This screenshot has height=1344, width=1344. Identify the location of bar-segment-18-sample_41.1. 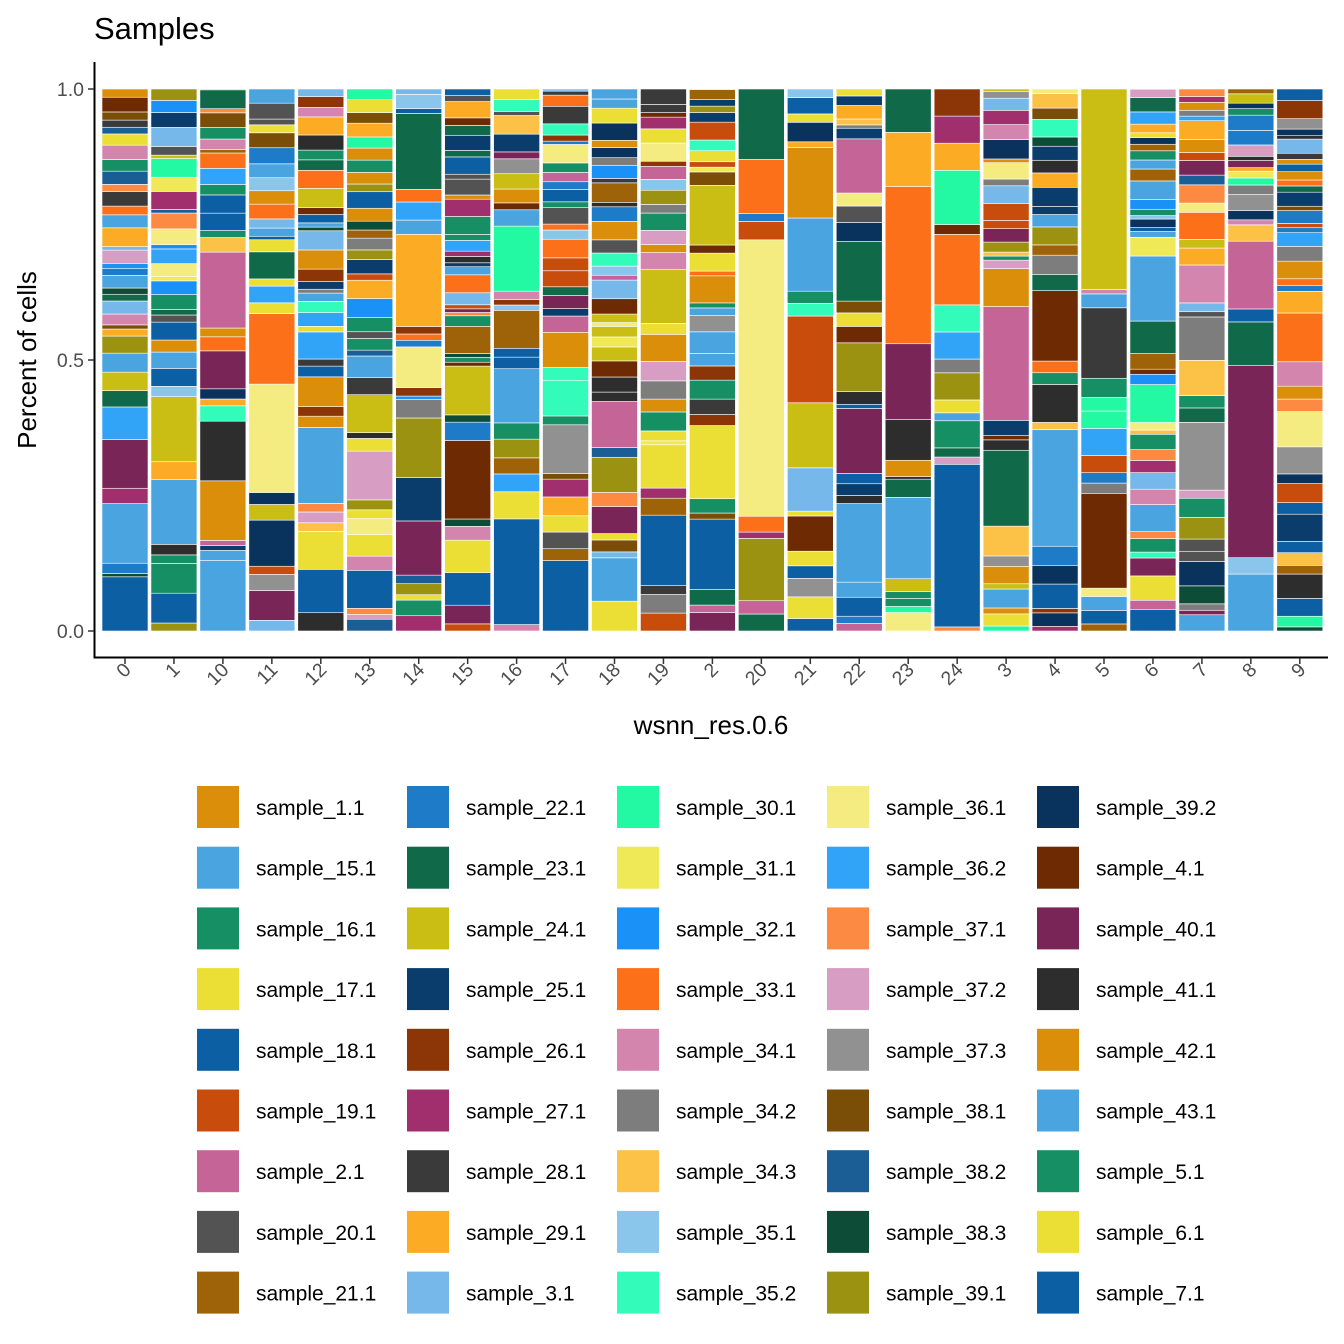
(614, 205).